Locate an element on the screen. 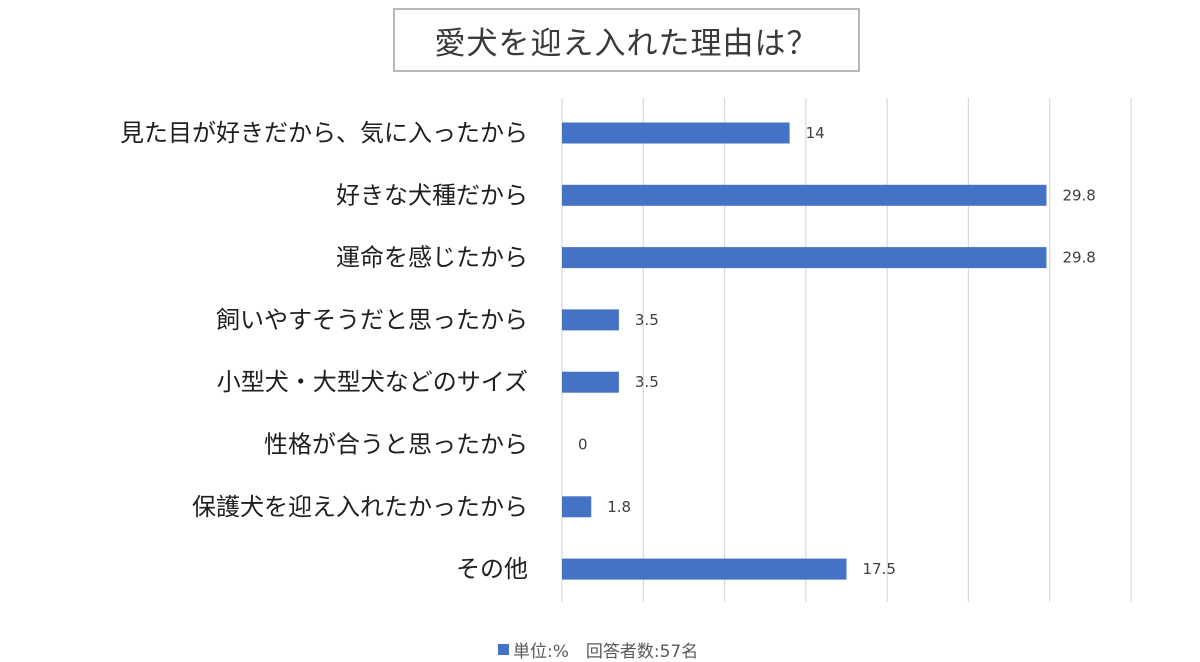  category-label-0: 見た目が好きだから、気に入ったから is located at coordinates (324, 133).